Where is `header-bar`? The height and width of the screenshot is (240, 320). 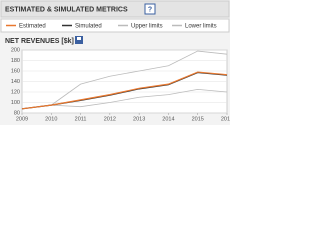
header-bar is located at coordinates (115, 9).